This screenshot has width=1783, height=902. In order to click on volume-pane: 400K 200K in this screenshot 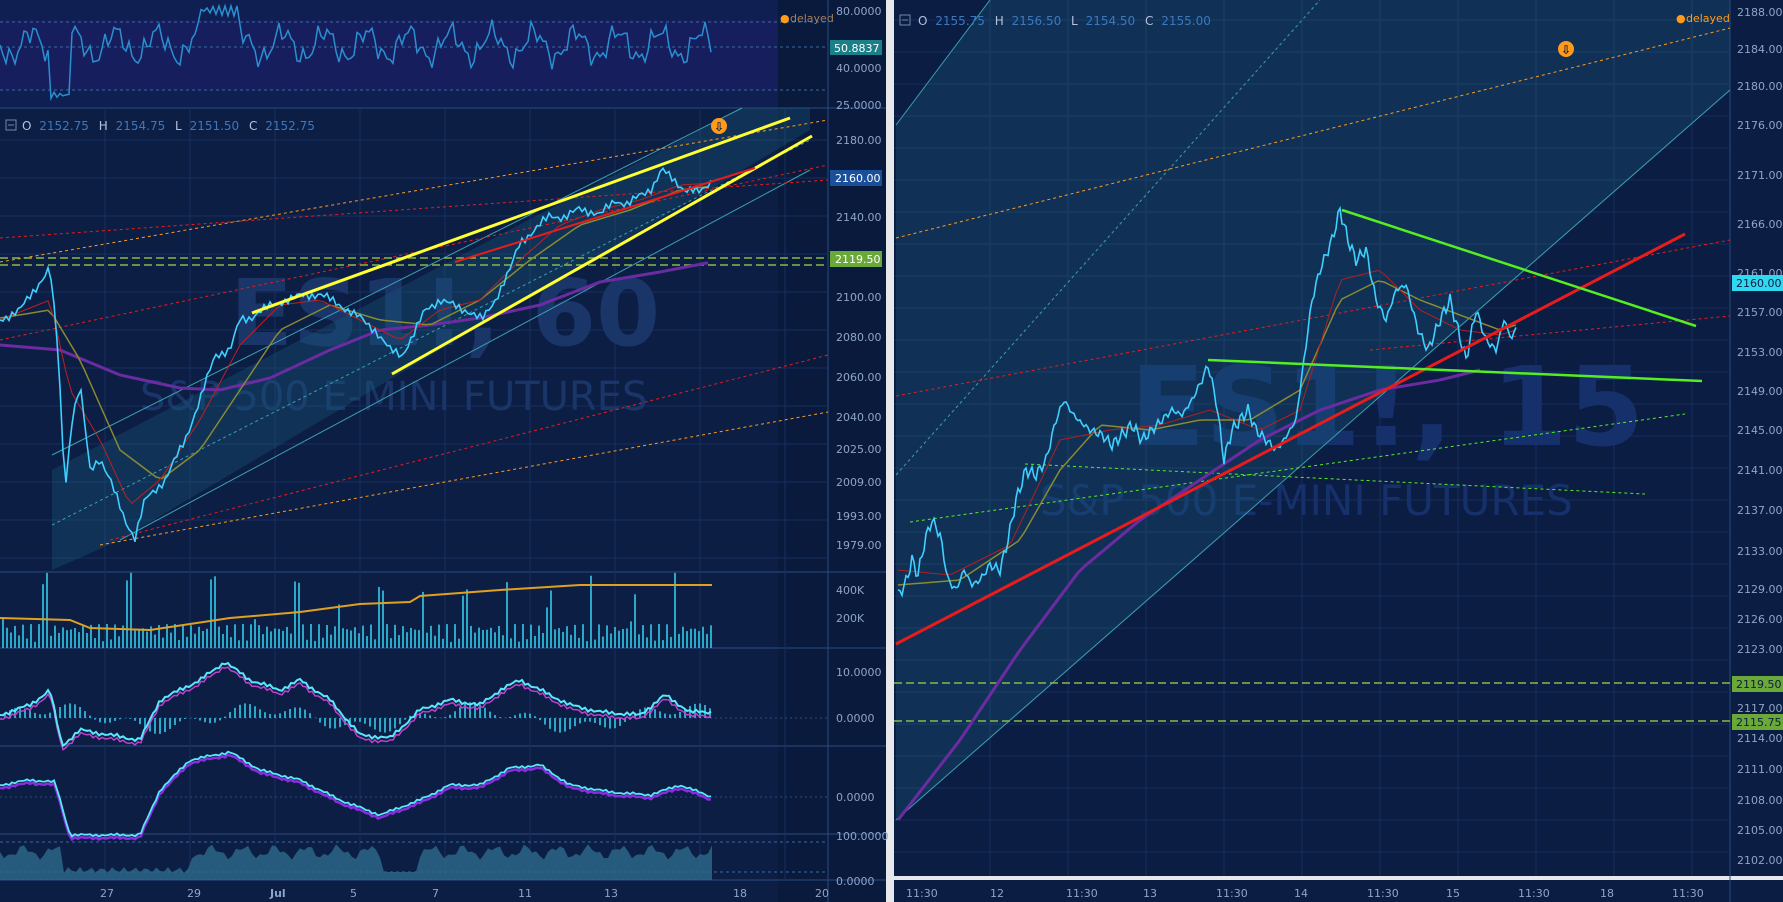, I will do `click(432, 610)`.